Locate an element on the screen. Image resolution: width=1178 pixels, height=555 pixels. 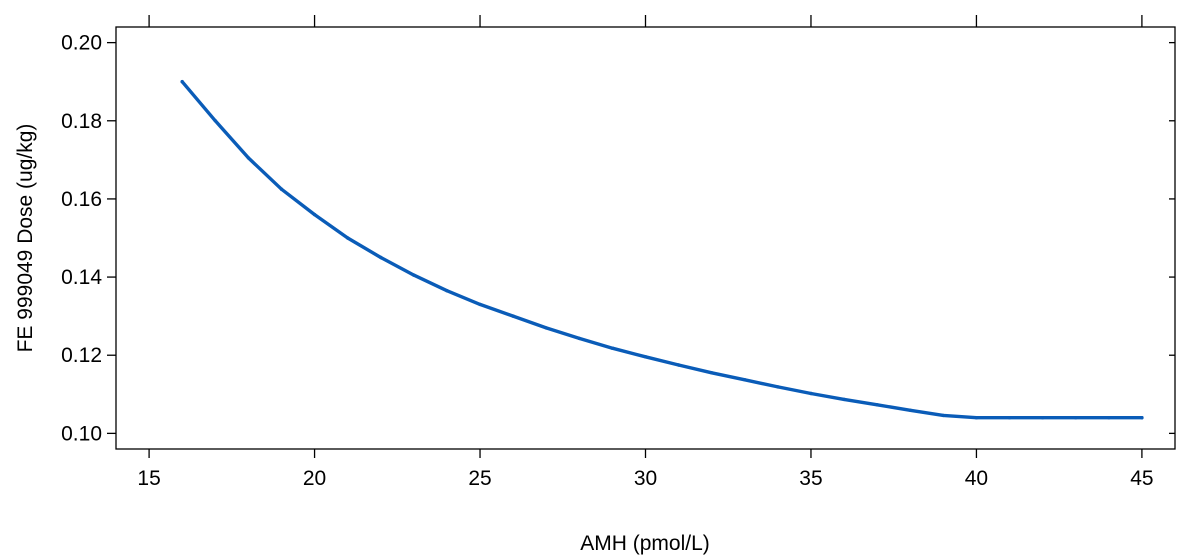
x-axis-title: AMH (pmol/L) is located at coordinates (645, 543).